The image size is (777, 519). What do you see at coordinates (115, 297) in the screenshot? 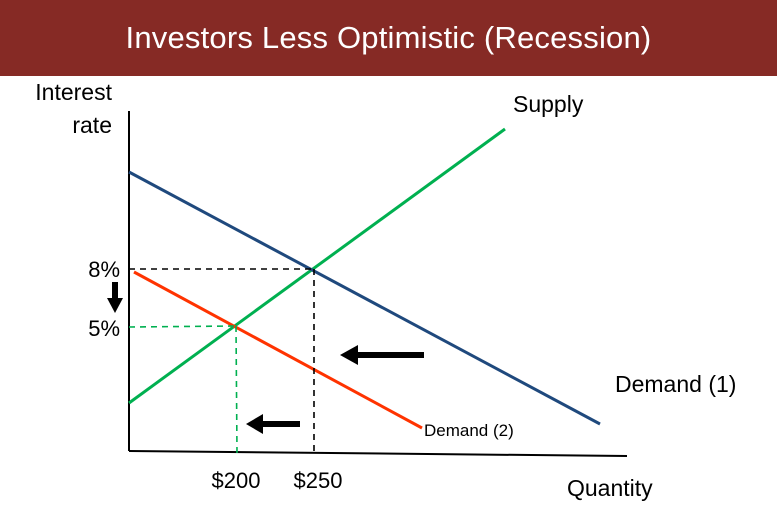
I see `down-arrow-icon` at bounding box center [115, 297].